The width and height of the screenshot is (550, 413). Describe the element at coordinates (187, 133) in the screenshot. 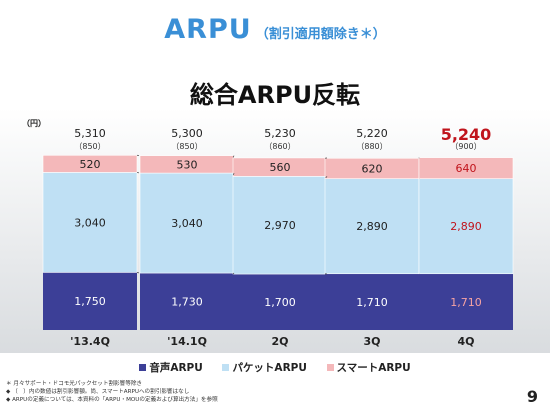

I see `total-label-1: 5,300` at that location.